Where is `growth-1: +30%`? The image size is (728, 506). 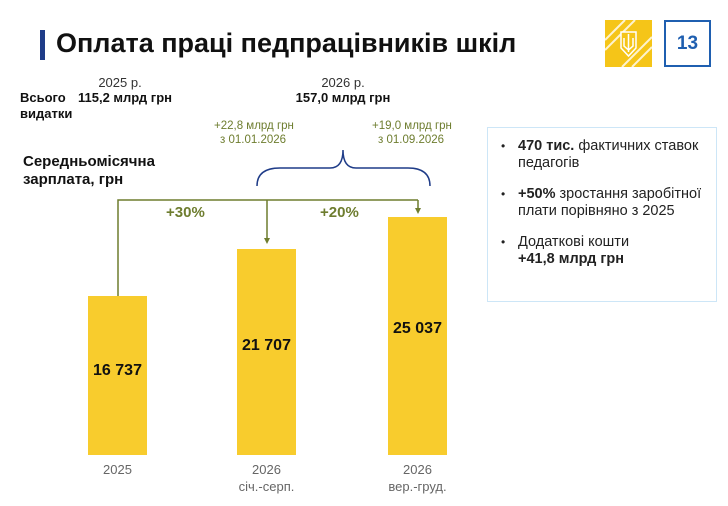 growth-1: +30% is located at coordinates (185, 212).